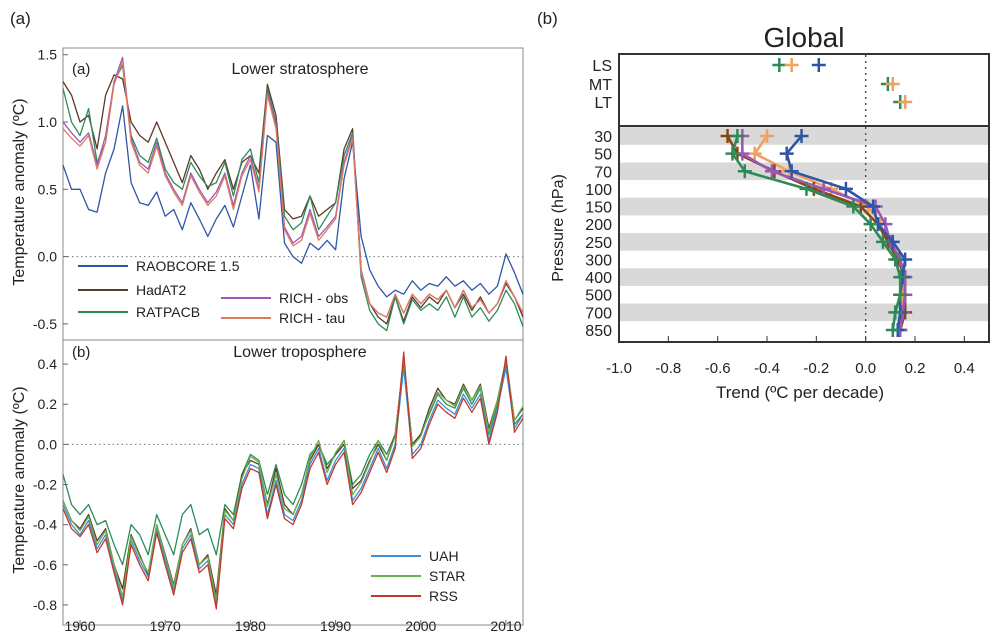 Image resolution: width=1000 pixels, height=639 pixels. Describe the element at coordinates (19, 191) in the screenshot. I see `y-axis-label: Temperature anomaly (ºC)` at that location.